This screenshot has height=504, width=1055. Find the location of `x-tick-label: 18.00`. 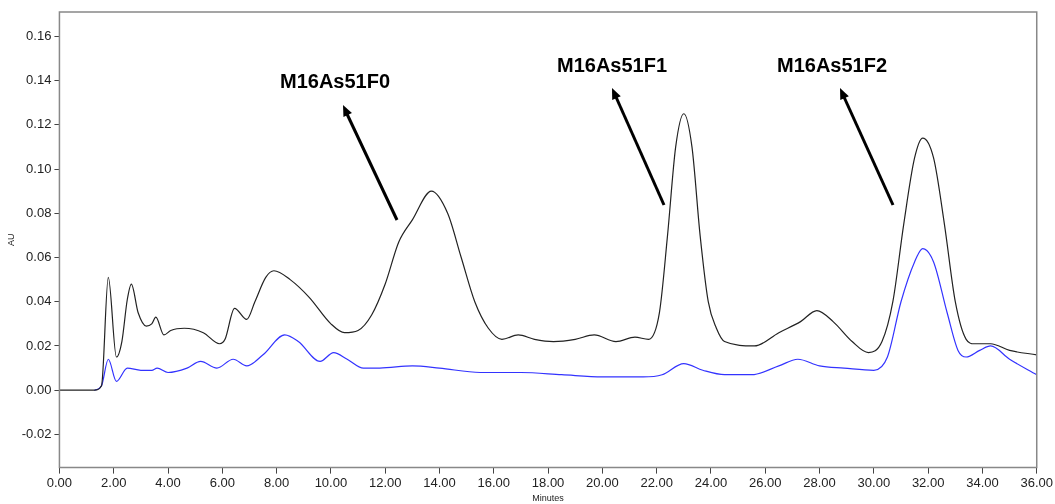

x-tick-label: 18.00 is located at coordinates (548, 482).